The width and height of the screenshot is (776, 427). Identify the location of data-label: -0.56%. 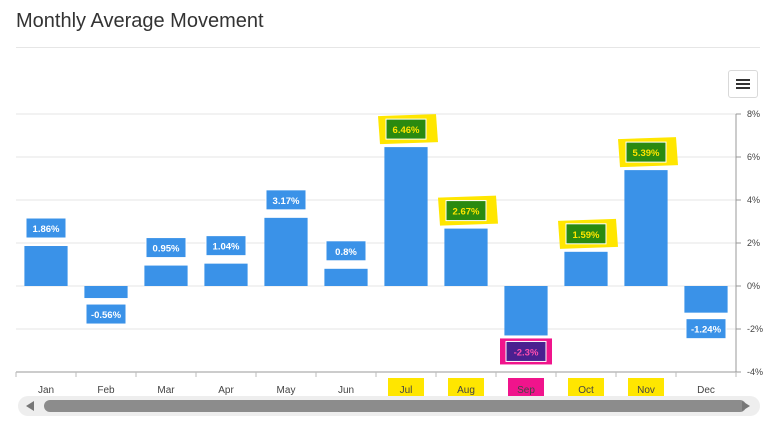
(106, 315).